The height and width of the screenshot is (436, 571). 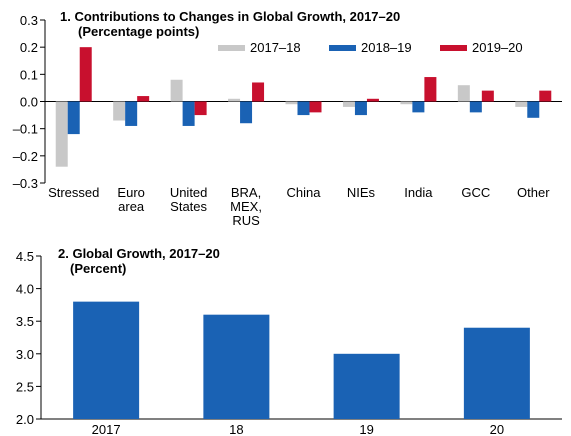 I want to click on panel1-category-label: GCC, so click(x=475, y=192).